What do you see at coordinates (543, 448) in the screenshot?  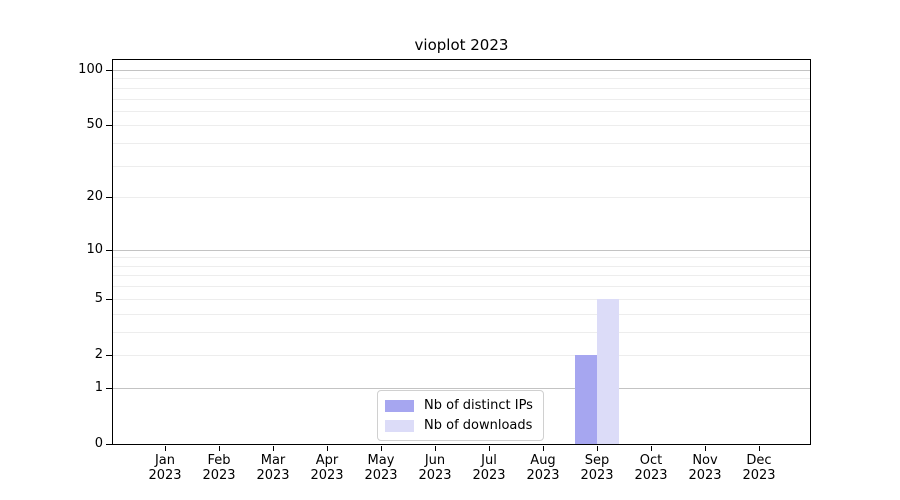 I see `x-tick-aug` at bounding box center [543, 448].